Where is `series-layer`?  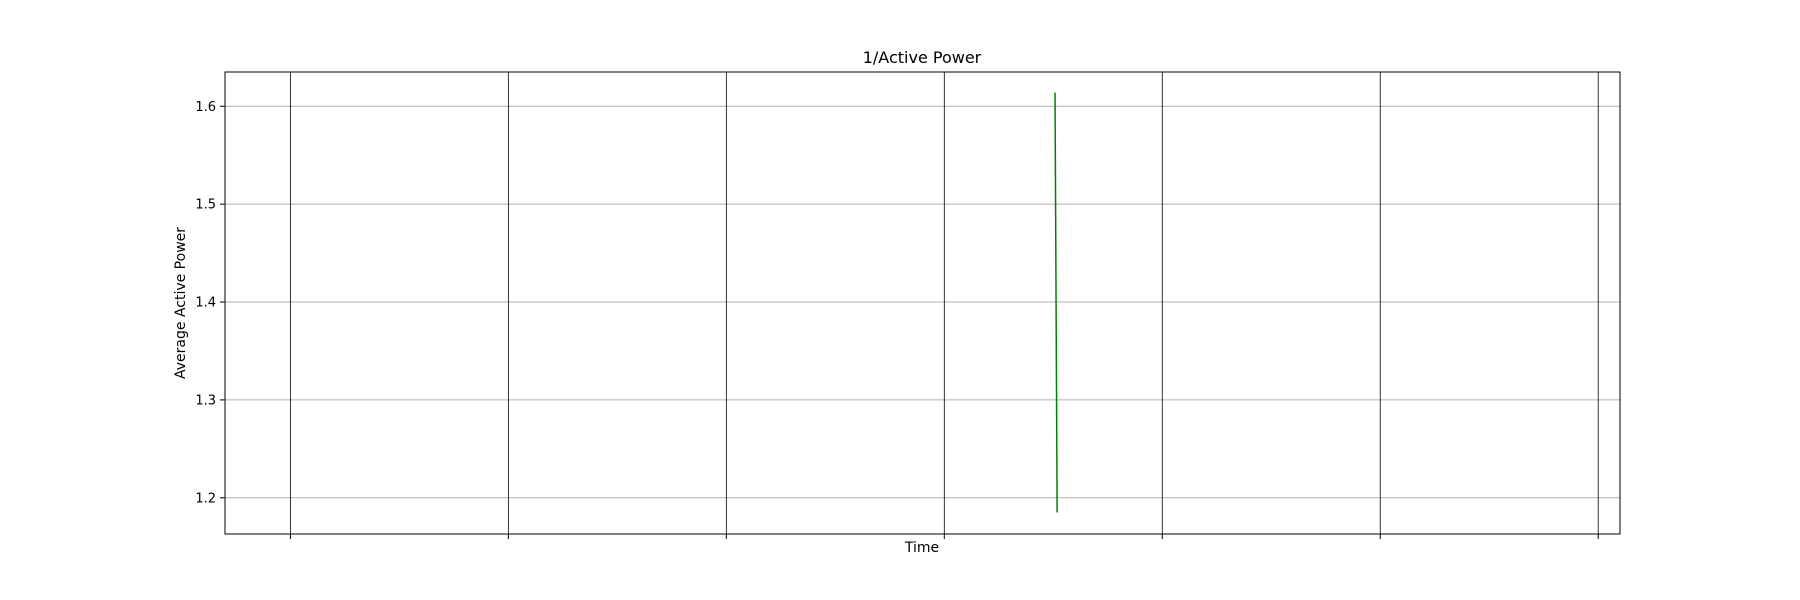
series-layer is located at coordinates (1056, 302).